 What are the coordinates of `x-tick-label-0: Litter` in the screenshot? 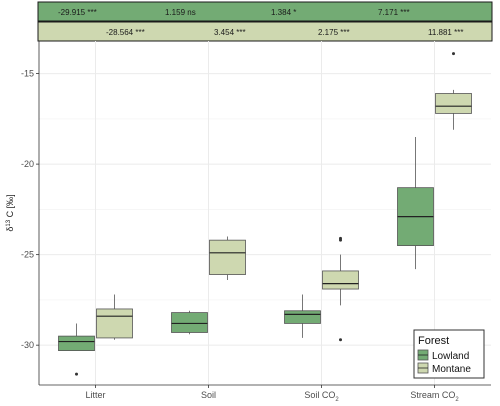 It's located at (95, 395).